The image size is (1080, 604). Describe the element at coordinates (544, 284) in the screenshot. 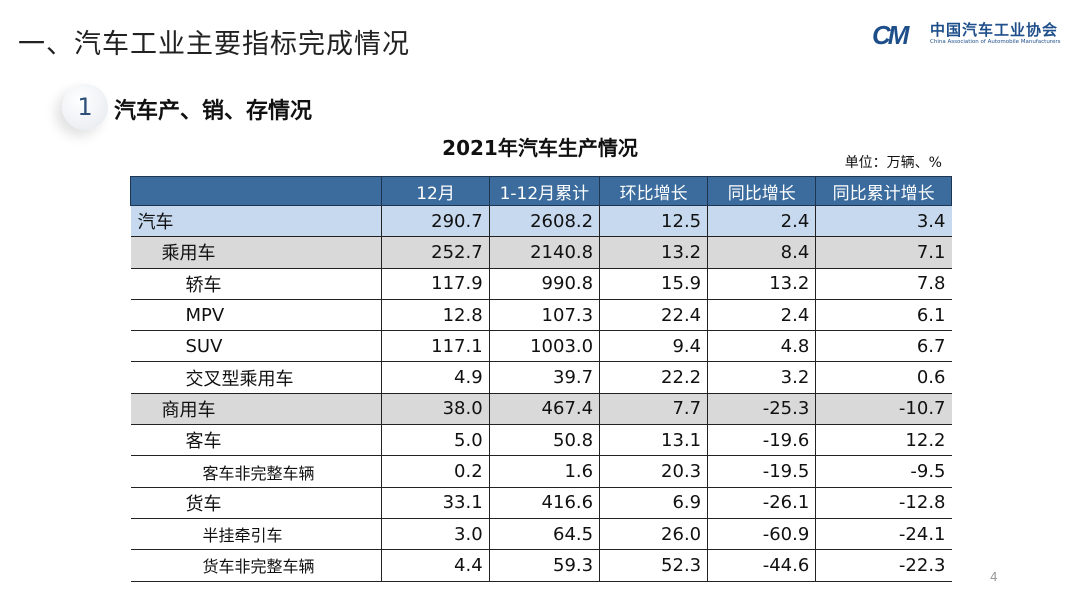

I see `cell-value: 990.8` at that location.